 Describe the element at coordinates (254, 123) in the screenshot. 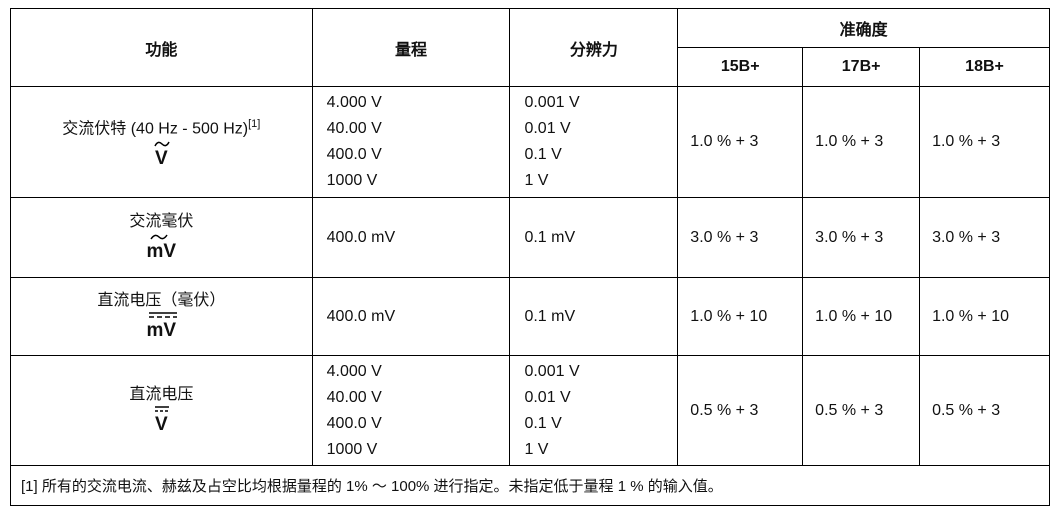

I see `note: [1]` at that location.